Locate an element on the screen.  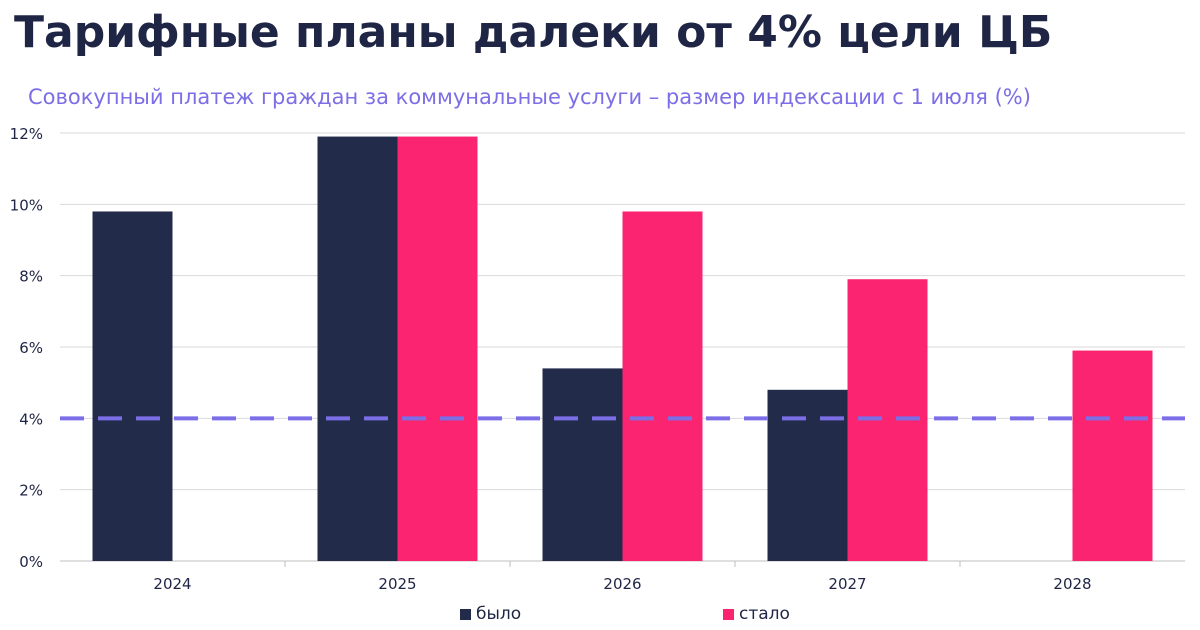
legend-label-bylo: было is located at coordinates (499, 614).